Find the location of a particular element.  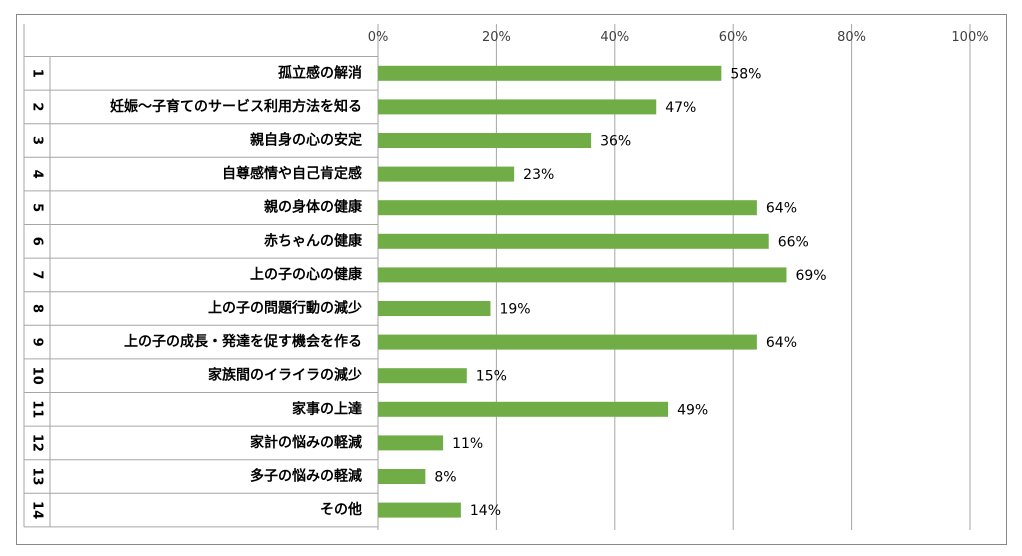

x-axis-ticks: 0% 20% 40% 60% 80% 100% is located at coordinates (678, 37).